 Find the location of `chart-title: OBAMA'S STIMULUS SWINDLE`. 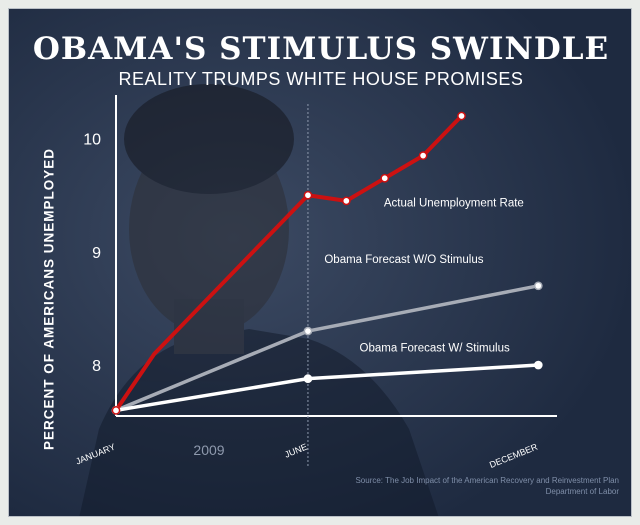

chart-title: OBAMA'S STIMULUS SWINDLE is located at coordinates (321, 49).